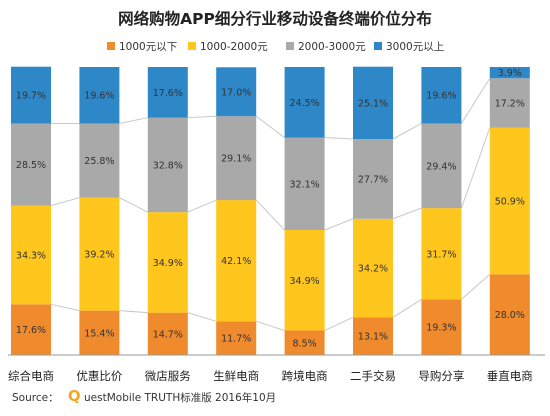 Image resolution: width=550 pixels, height=416 pixels. Describe the element at coordinates (332, 47) in the screenshot. I see `legend-label: 2000-3000元` at that location.